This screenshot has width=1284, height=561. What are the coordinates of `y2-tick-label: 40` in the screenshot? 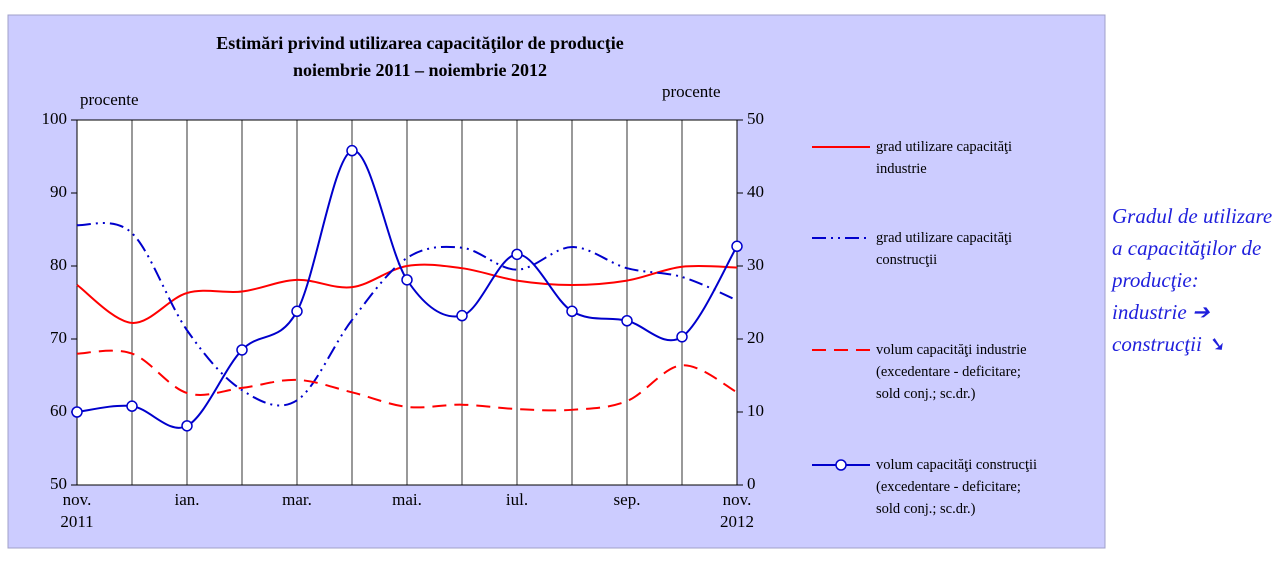 It's located at (755, 191).